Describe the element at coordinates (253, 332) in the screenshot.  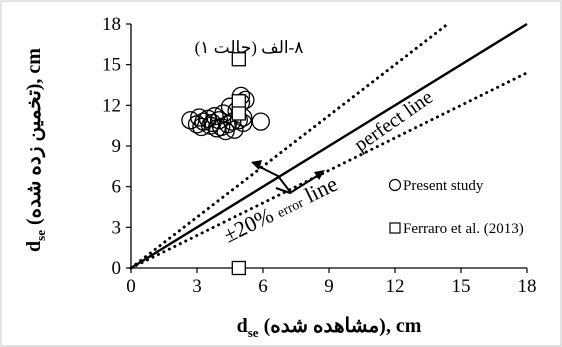
I see `x-axis-title-sub: se` at that location.